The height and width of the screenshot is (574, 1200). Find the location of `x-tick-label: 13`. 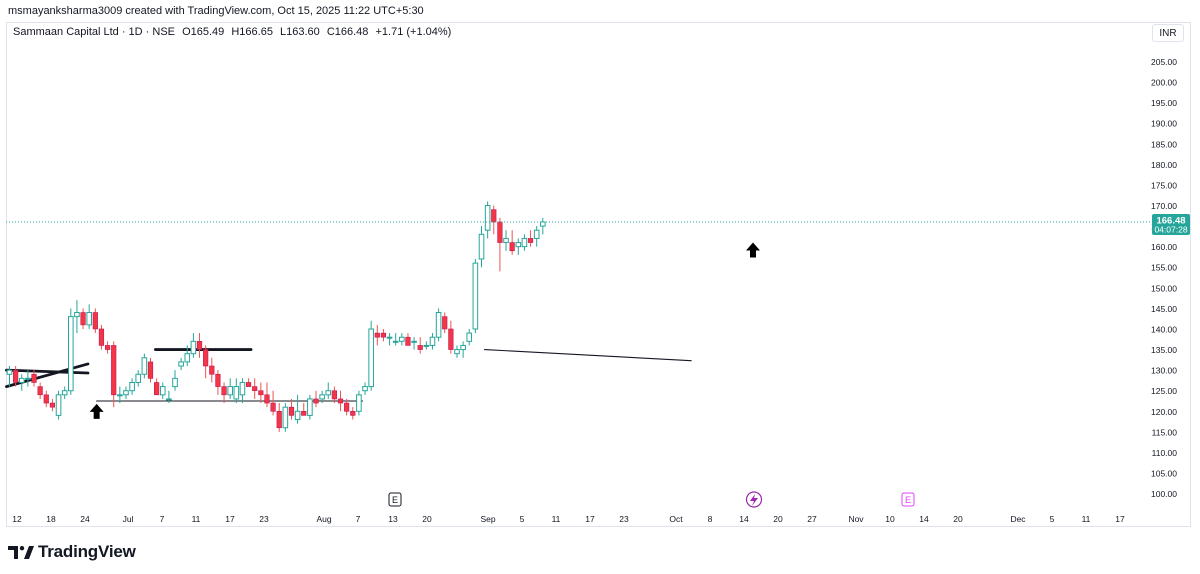

x-tick-label: 13 is located at coordinates (393, 519).